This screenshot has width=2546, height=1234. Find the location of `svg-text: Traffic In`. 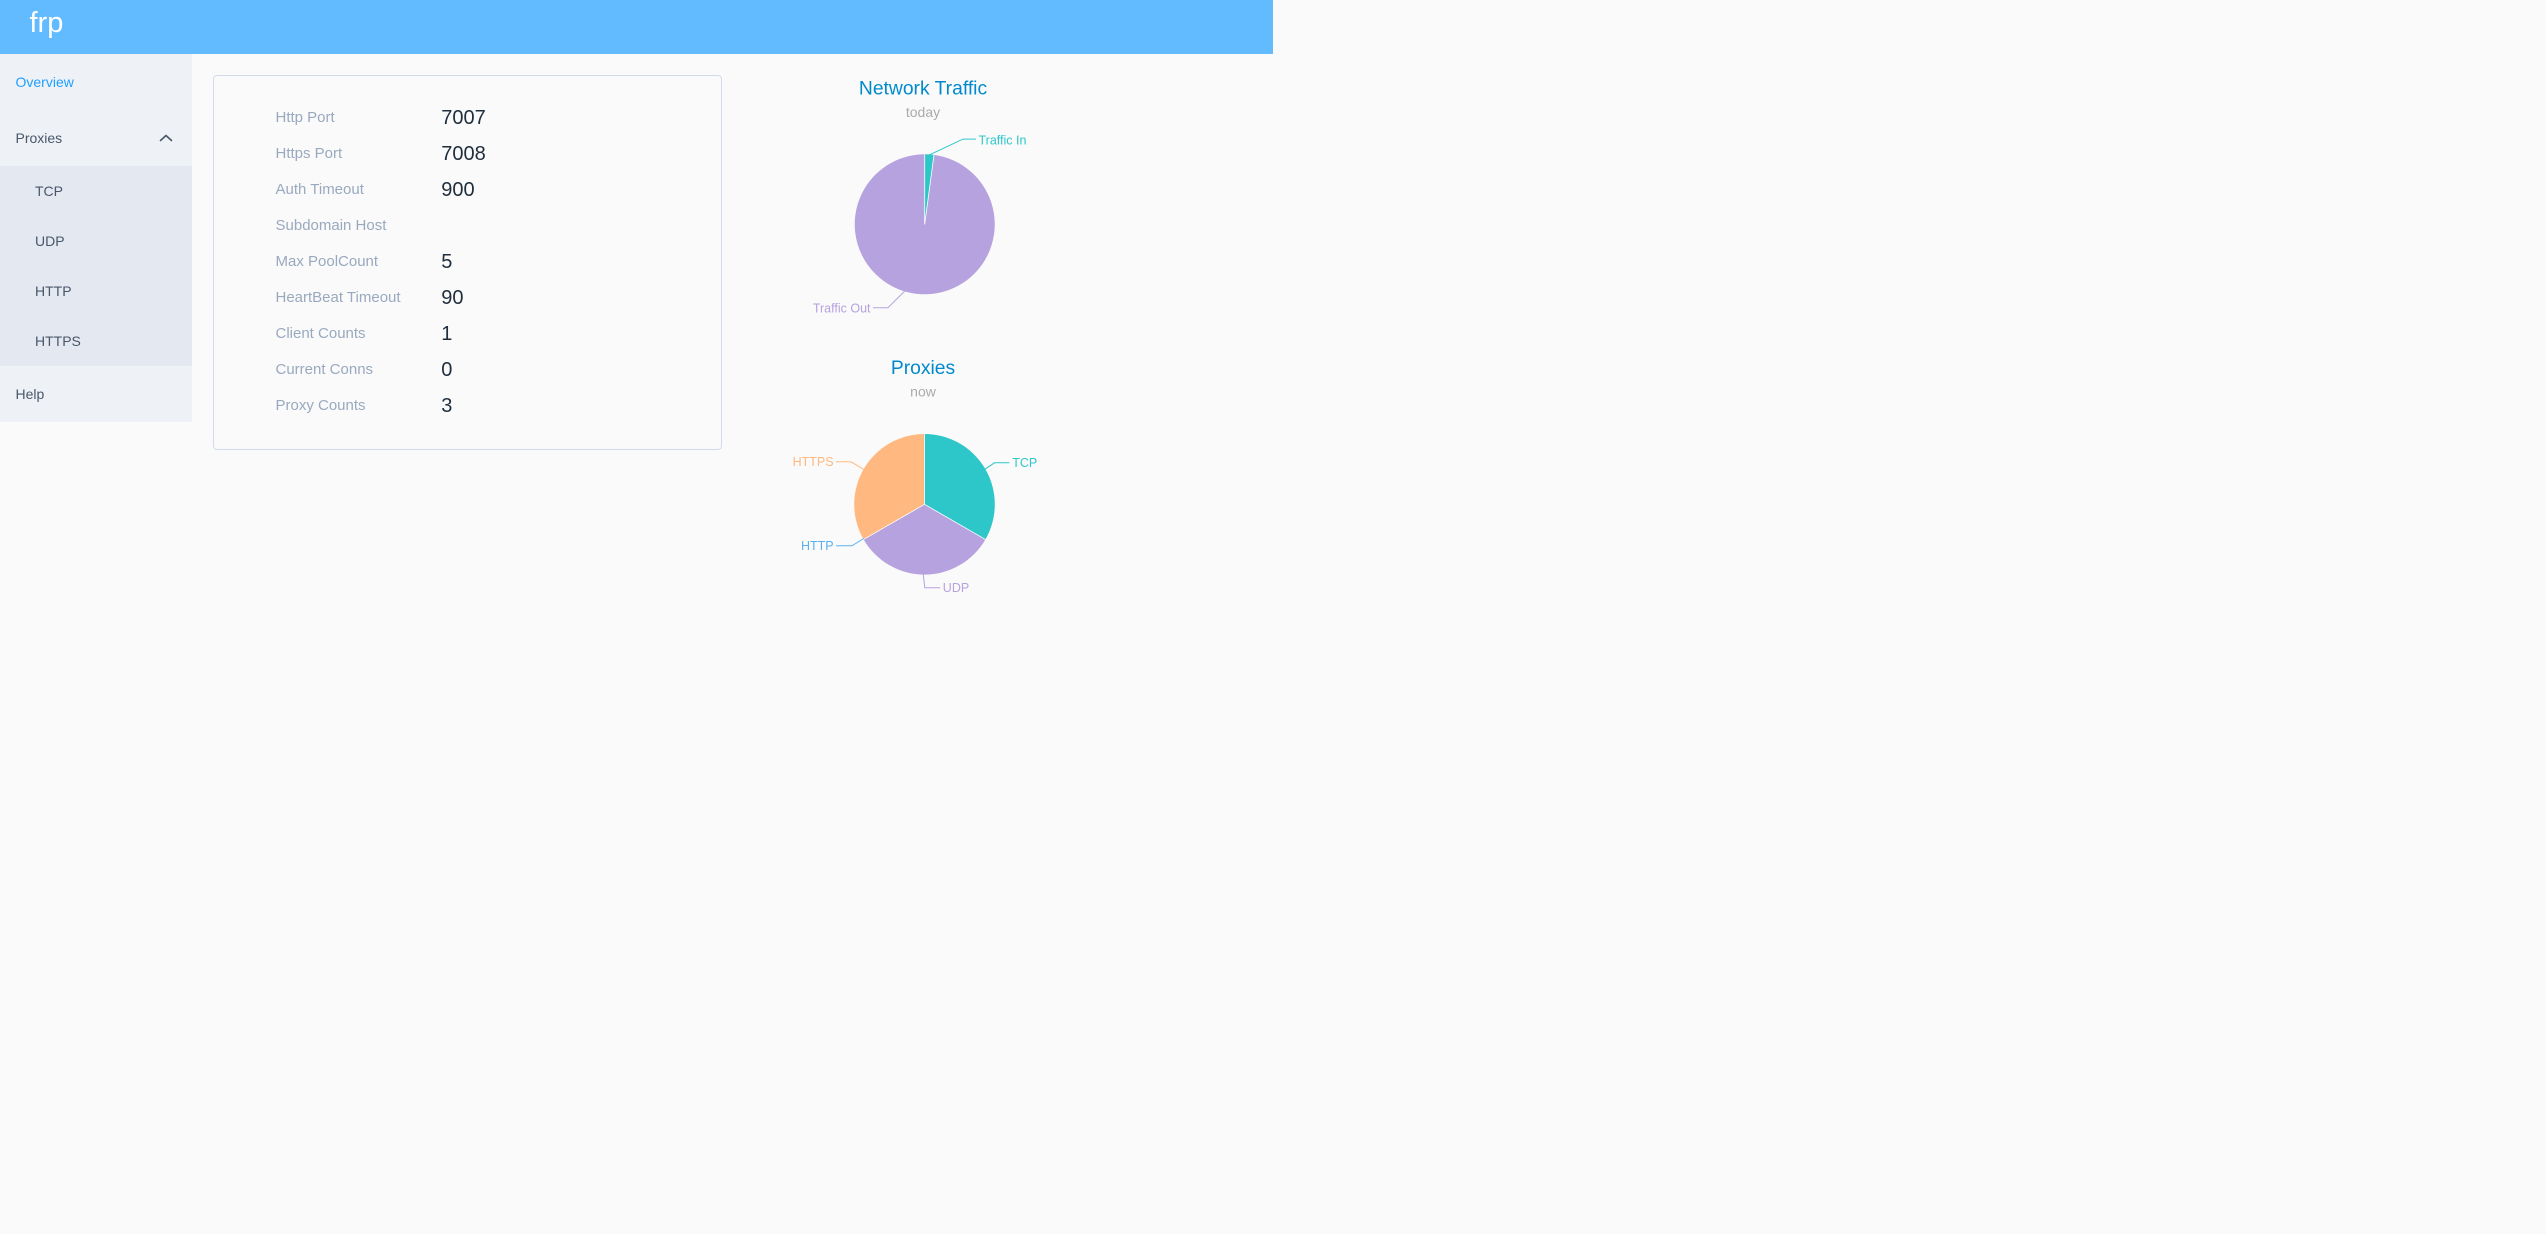

svg-text: Traffic In is located at coordinates (1003, 140).